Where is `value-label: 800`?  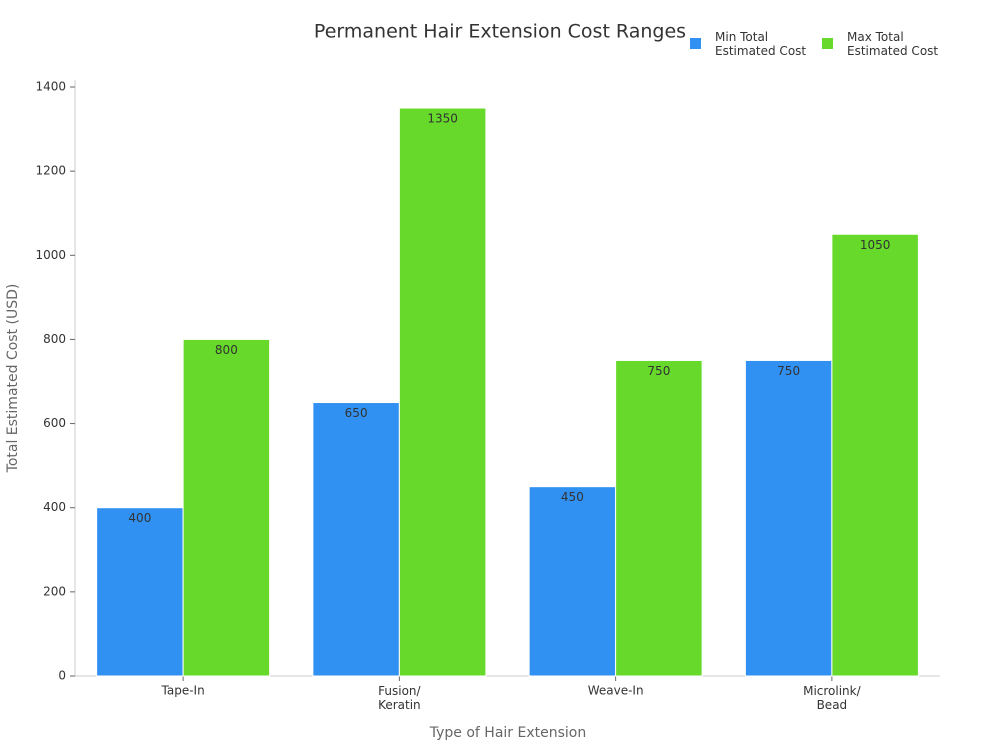 value-label: 800 is located at coordinates (226, 350).